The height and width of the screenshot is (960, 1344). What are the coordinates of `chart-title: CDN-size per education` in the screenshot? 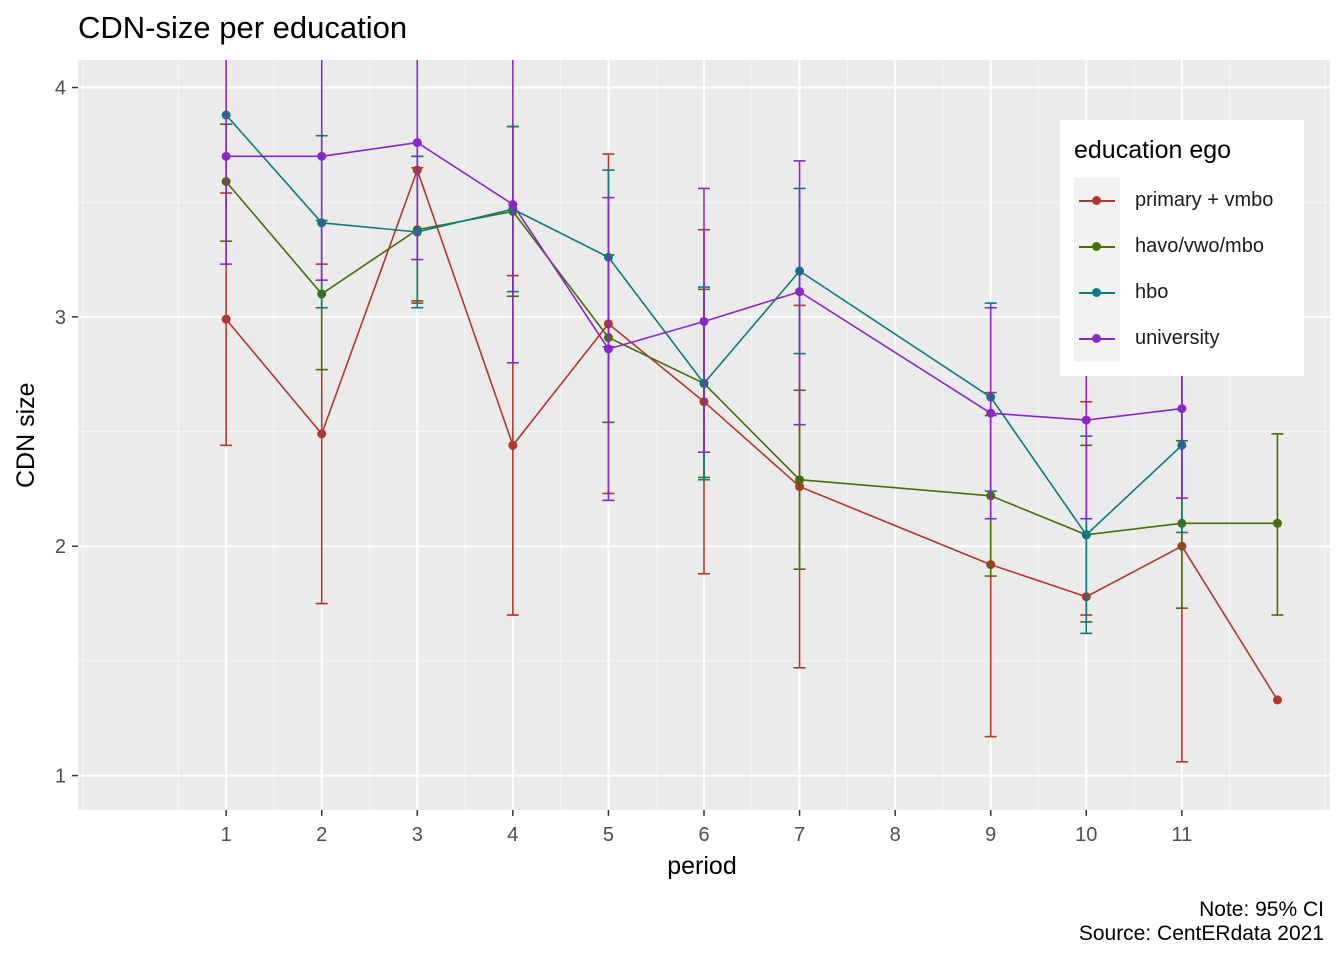 It's located at (243, 27).